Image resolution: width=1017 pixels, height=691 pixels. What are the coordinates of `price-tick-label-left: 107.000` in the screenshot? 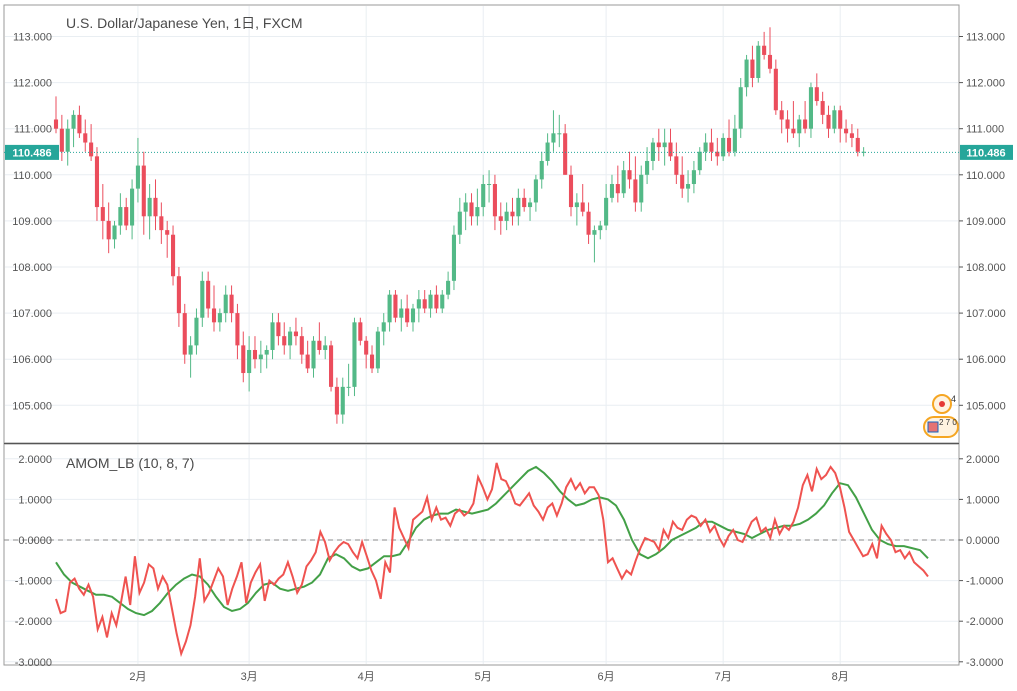 It's located at (32, 314).